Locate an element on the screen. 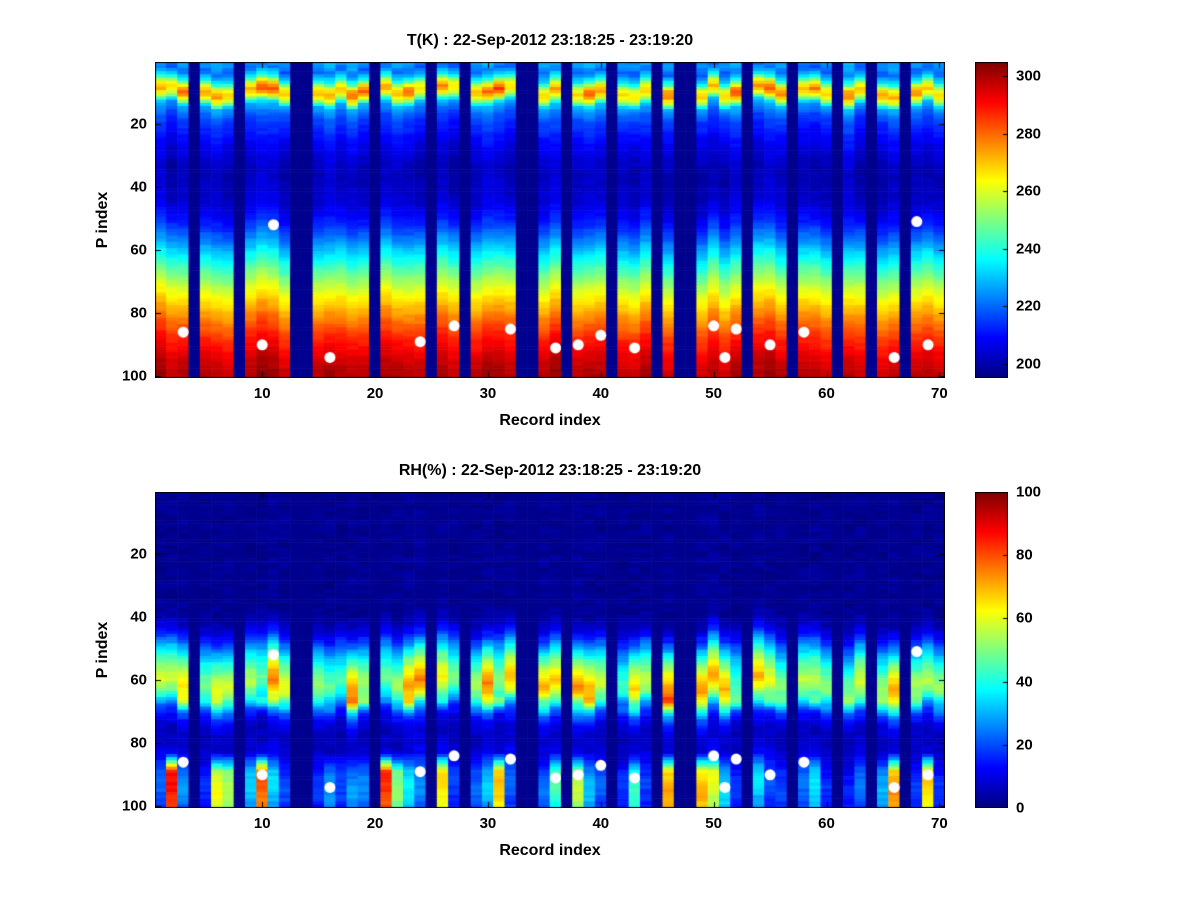 The height and width of the screenshot is (900, 1200). humidity-y-tick-label: 40 is located at coordinates (138, 617).